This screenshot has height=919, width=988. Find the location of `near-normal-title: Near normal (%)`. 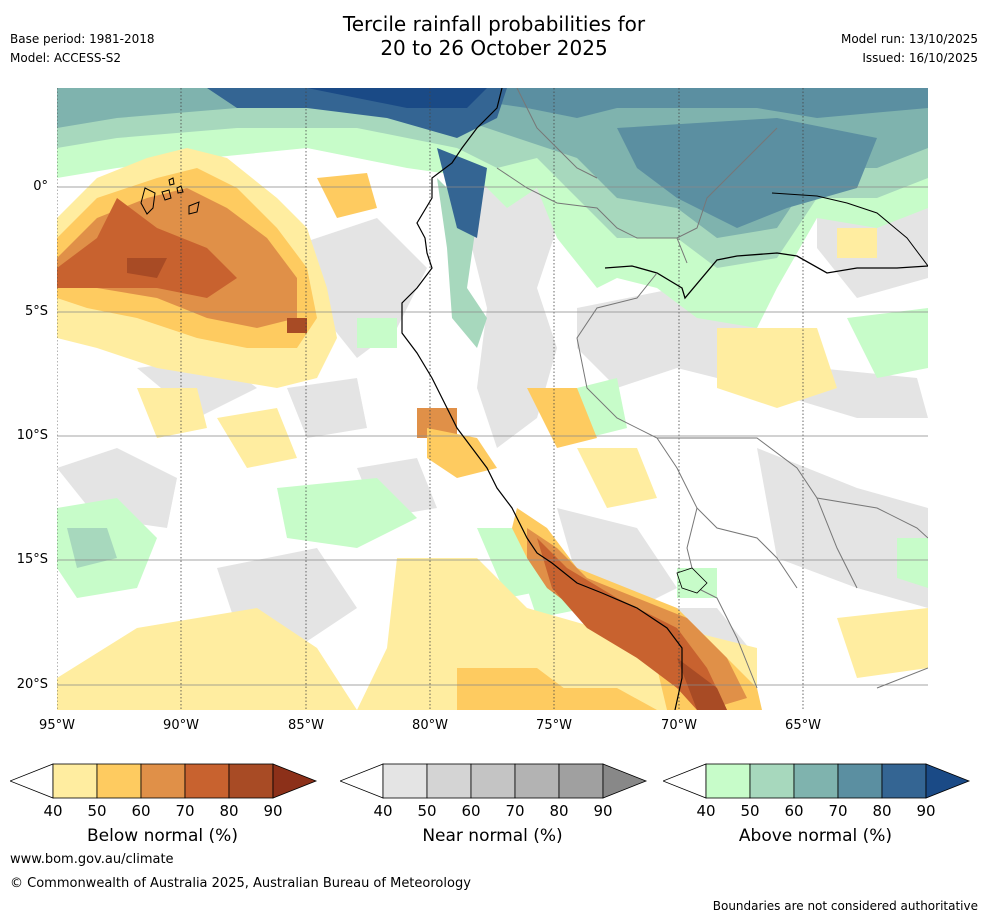

near-normal-title: Near normal (%) is located at coordinates (492, 836).